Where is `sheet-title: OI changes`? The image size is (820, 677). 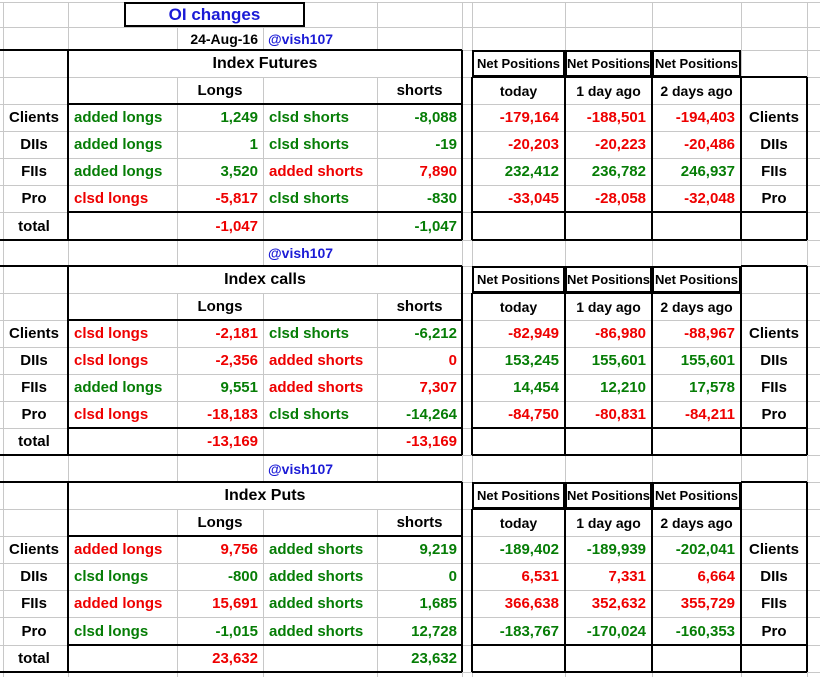
sheet-title: OI changes is located at coordinates (214, 14).